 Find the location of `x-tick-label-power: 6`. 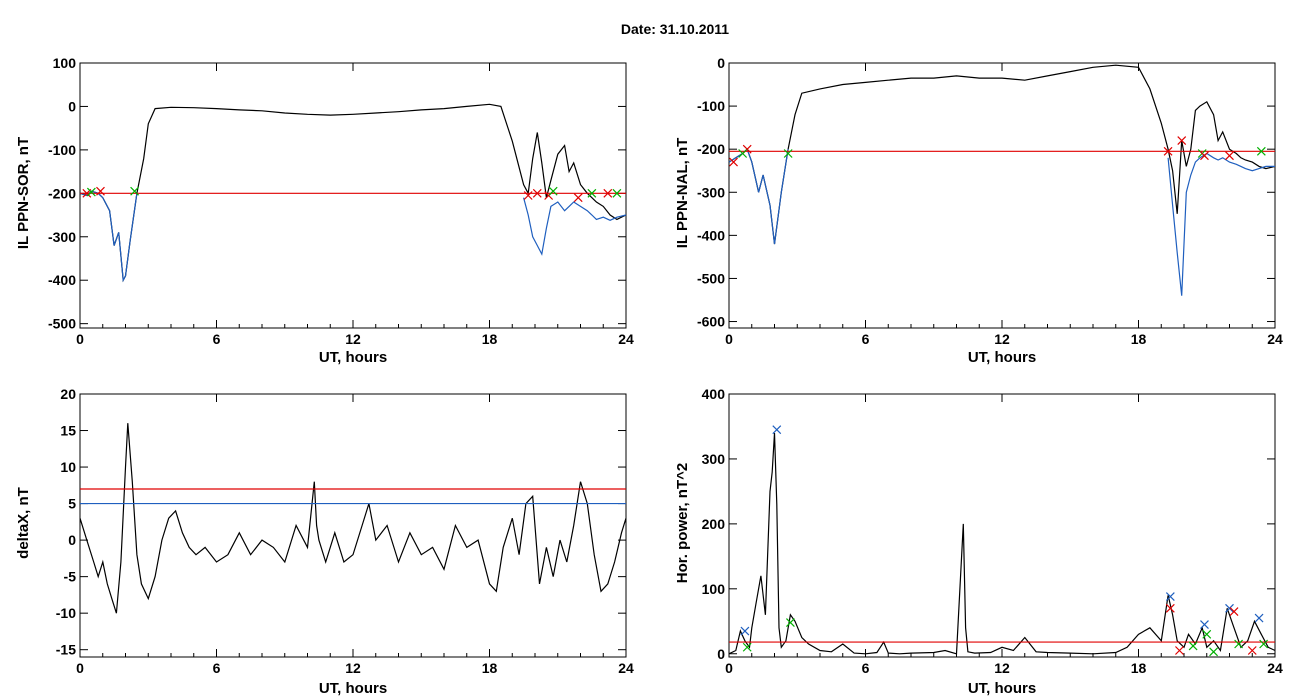

x-tick-label-power: 6 is located at coordinates (866, 668).